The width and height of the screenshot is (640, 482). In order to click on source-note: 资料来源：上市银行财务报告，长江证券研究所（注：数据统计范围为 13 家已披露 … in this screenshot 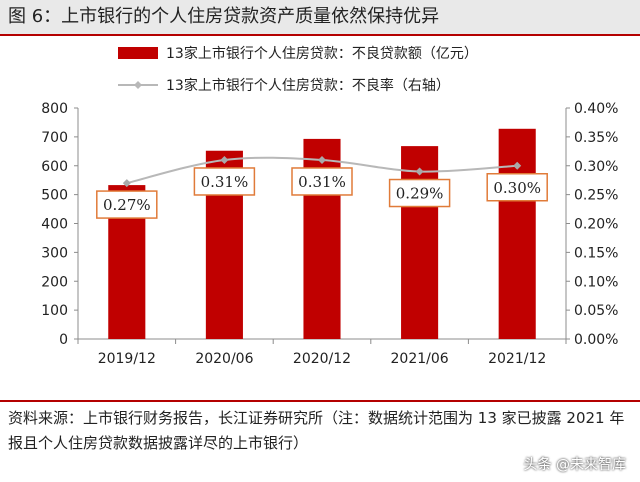, I will do `click(316, 430)`.